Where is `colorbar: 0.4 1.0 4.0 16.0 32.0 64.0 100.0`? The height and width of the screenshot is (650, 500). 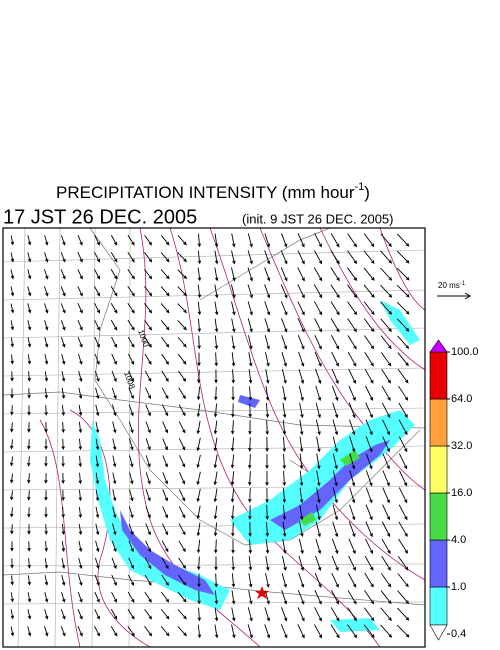
colorbar: 0.4 1.0 4.0 16.0 32.0 64.0 100.0 is located at coordinates (454, 490).